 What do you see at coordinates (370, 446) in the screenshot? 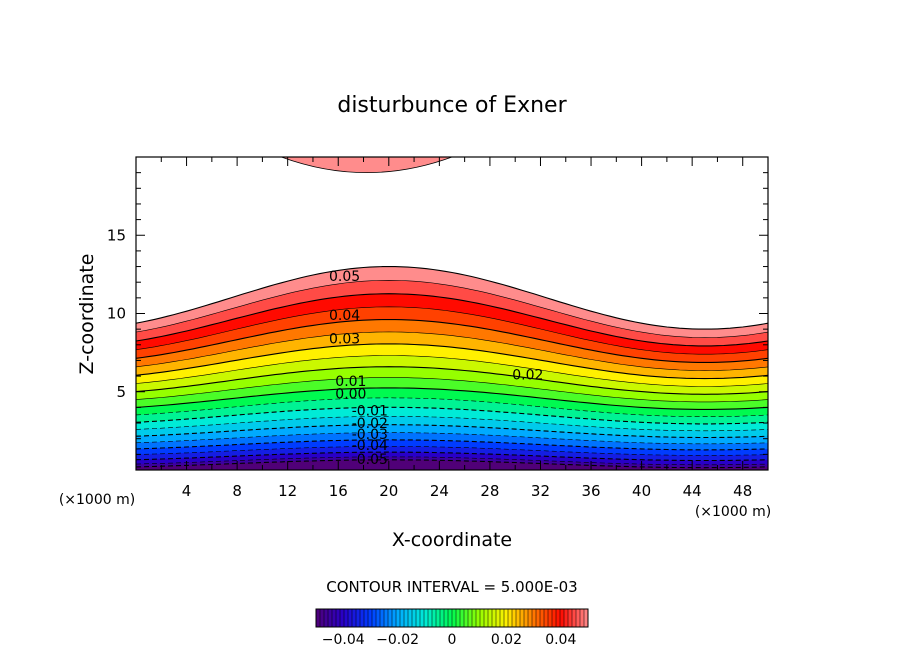
I see `contour-label: -0.04` at bounding box center [370, 446].